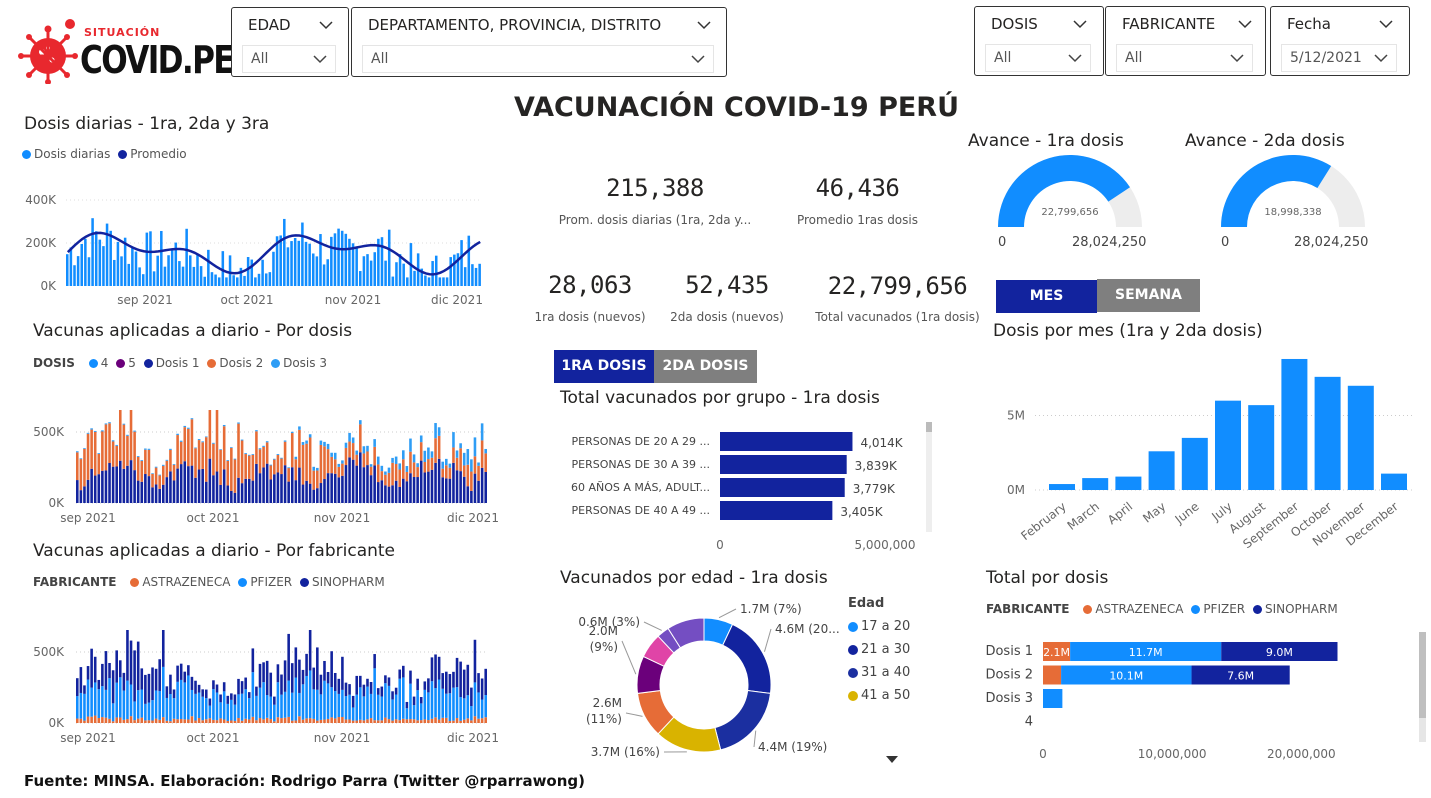 The image size is (1431, 798). I want to click on gauge-2da-dosis: 18,998,338, so click(1293, 191).